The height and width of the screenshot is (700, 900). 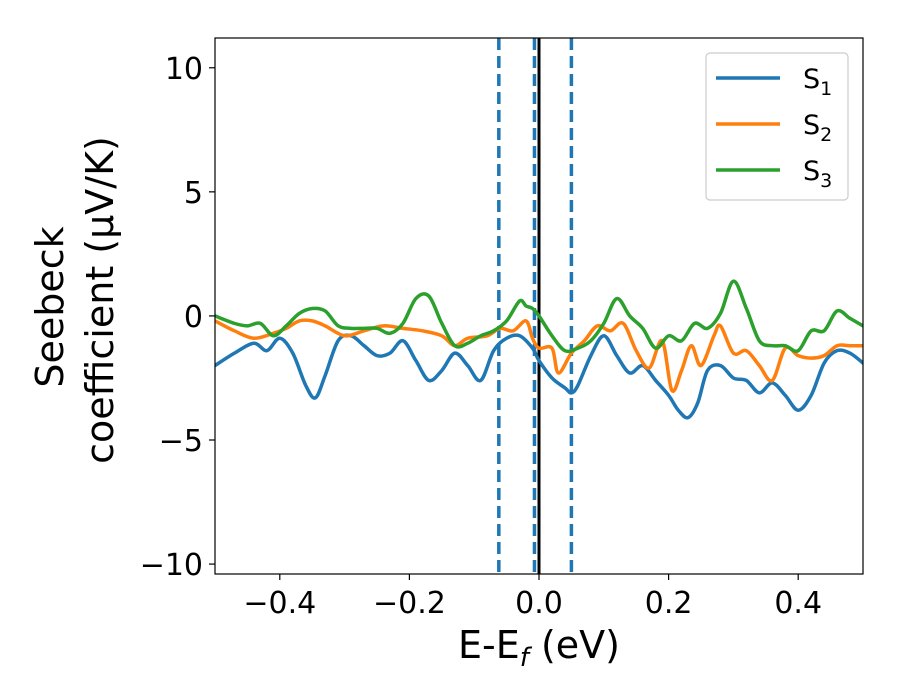 What do you see at coordinates (193, 317) in the screenshot?
I see `y-tick-label: 0` at bounding box center [193, 317].